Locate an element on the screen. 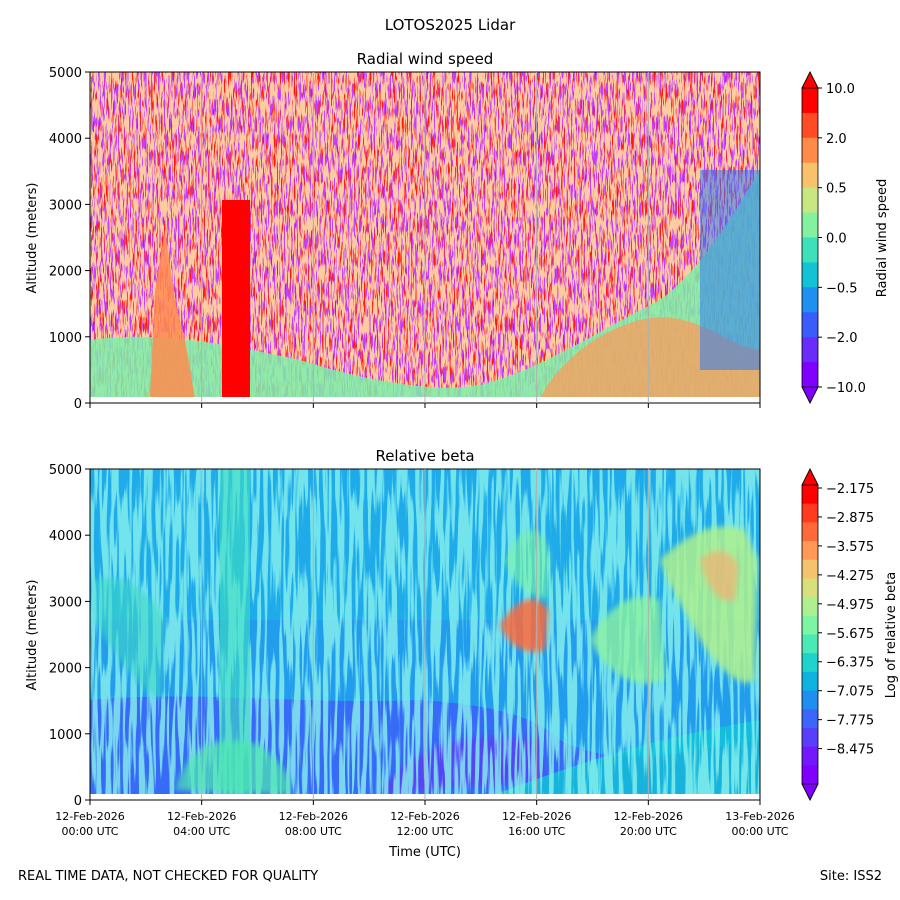 Image resolution: width=900 pixels, height=900 pixels. beta-aerosol-green is located at coordinates (233, 767).